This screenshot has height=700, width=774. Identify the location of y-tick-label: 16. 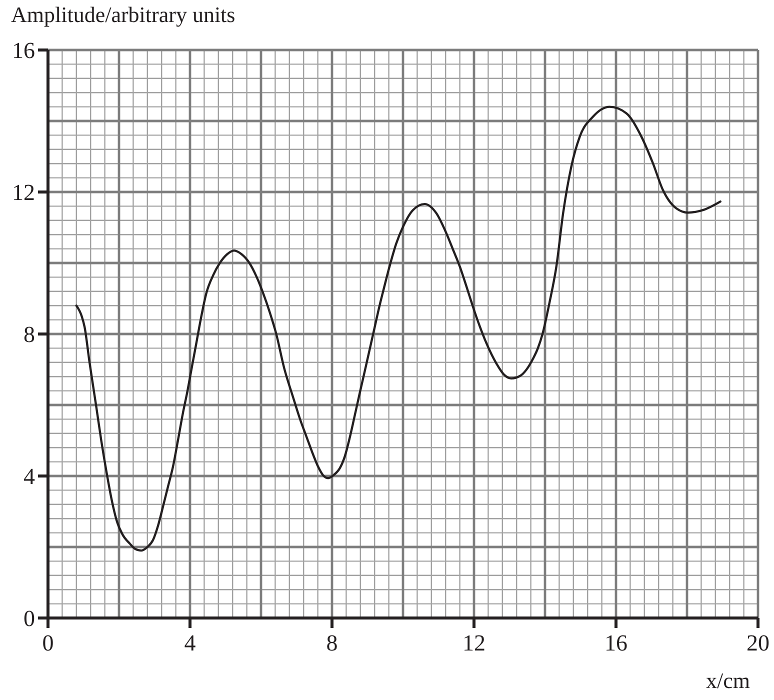
(23, 51).